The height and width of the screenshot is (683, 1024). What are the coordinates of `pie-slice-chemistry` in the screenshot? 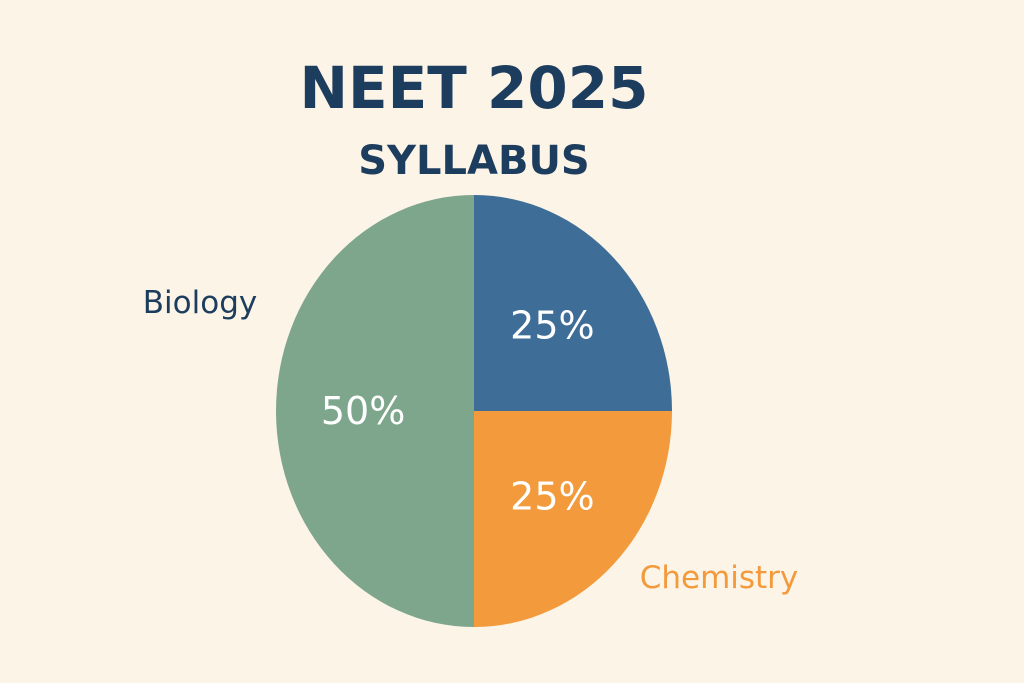 It's located at (573, 519).